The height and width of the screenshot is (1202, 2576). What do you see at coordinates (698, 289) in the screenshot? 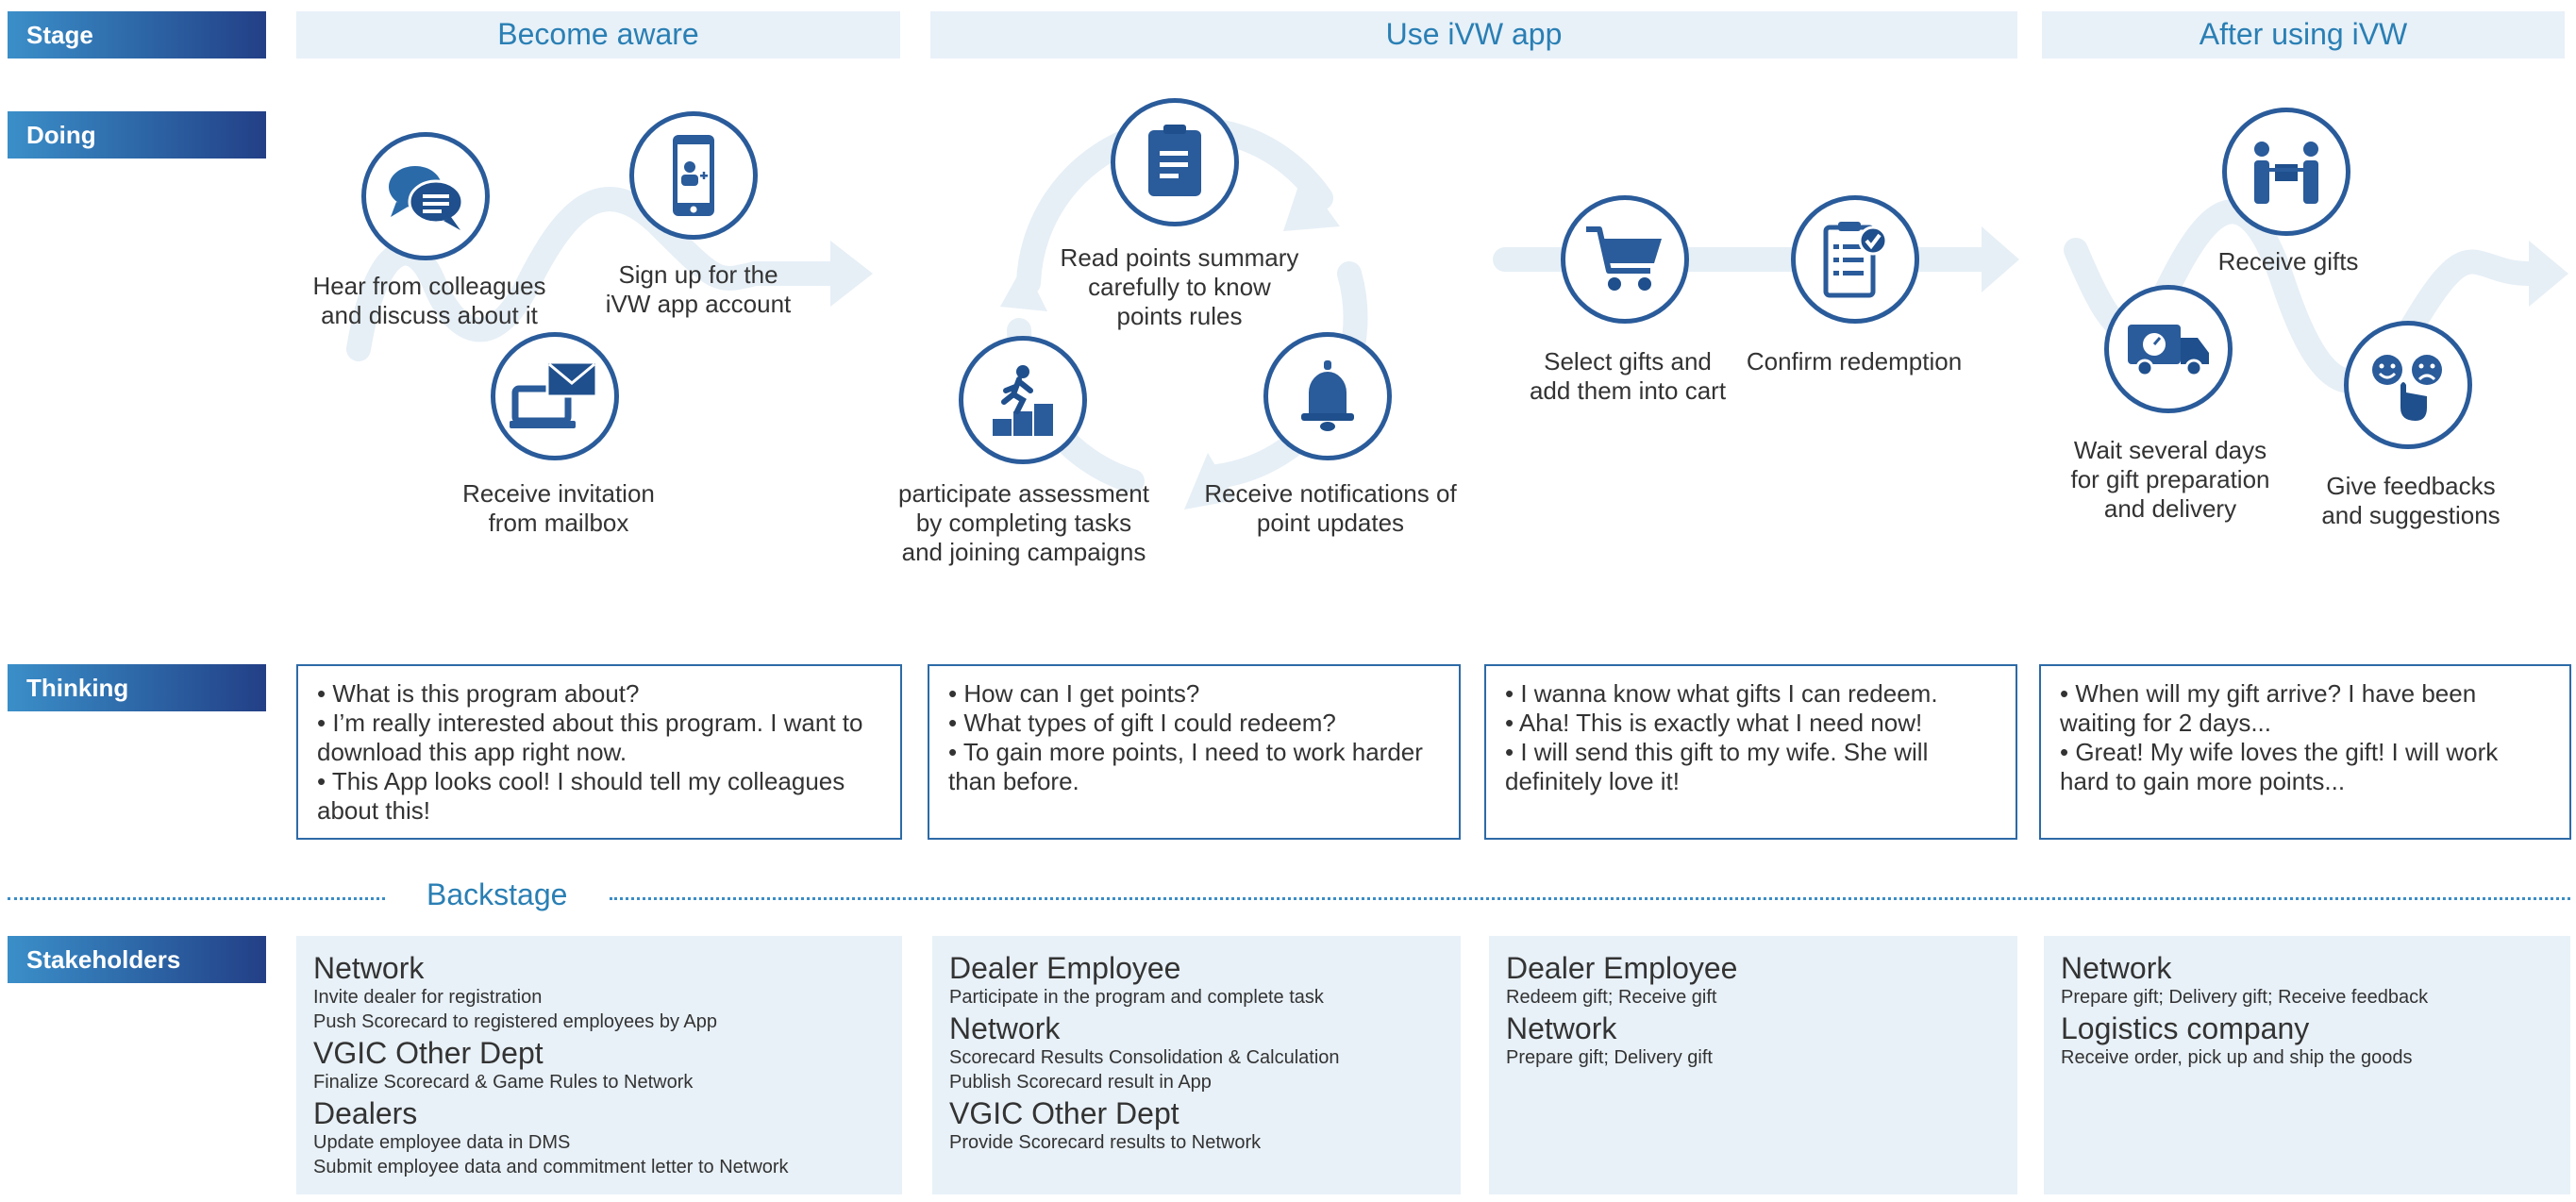
I see `caption-sign-up: Sign up for the iVW app account` at bounding box center [698, 289].